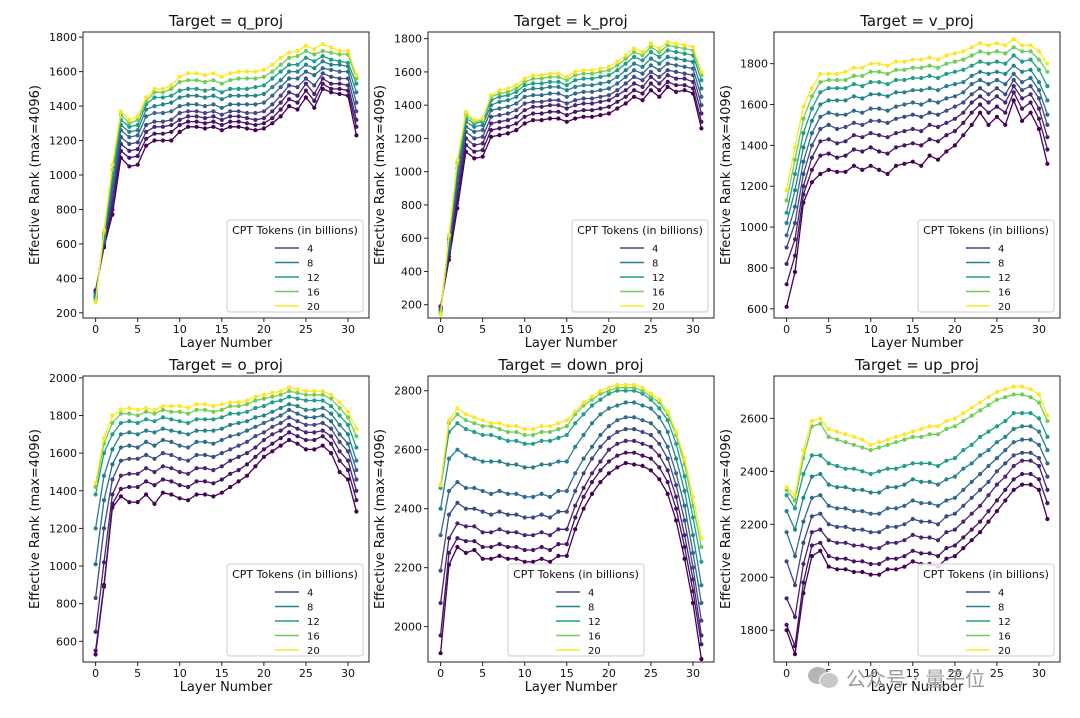  Describe the element at coordinates (916, 21) in the screenshot. I see `panel-title: Target = v_proj` at that location.